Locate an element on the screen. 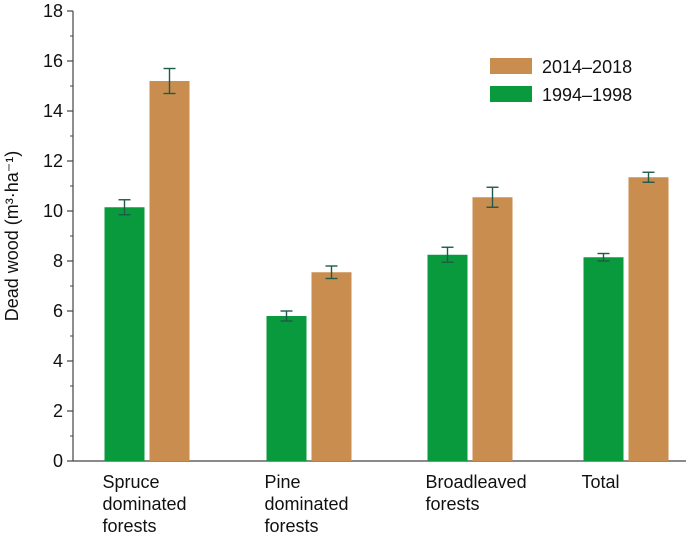  y-tick-label: 16 is located at coordinates (53, 61).